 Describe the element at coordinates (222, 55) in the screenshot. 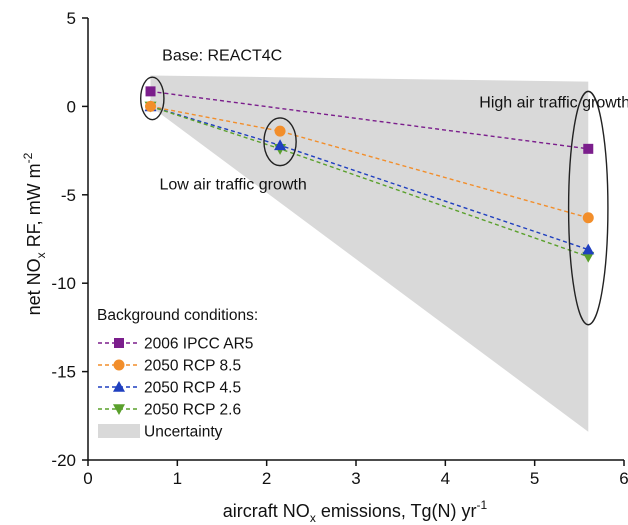

I see `annotation-0: Base: REACT4C` at that location.